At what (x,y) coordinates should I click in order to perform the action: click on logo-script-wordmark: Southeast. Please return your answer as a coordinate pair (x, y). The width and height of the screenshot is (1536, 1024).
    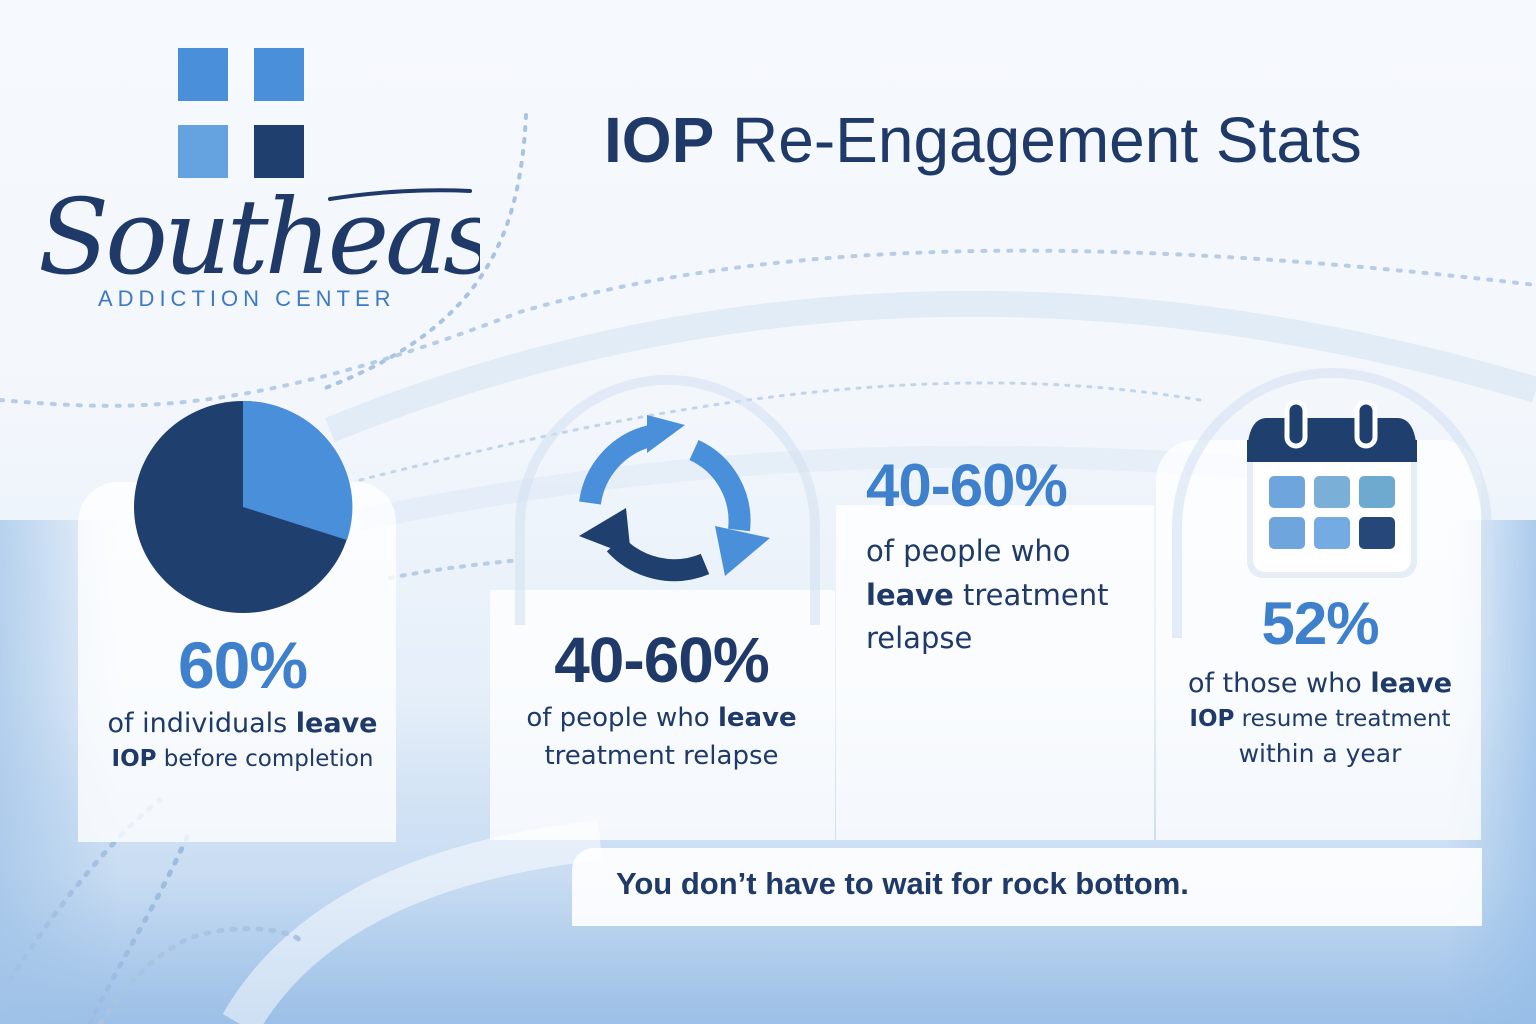
    Looking at the image, I should click on (259, 237).